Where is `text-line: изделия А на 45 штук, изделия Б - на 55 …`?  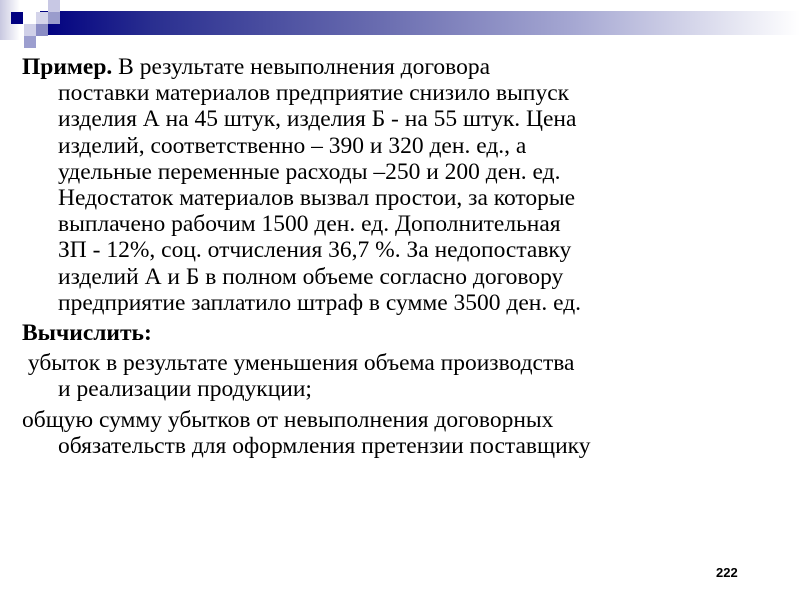
text-line: изделия А на 45 штук, изделия Б - на 55 … is located at coordinates (317, 119).